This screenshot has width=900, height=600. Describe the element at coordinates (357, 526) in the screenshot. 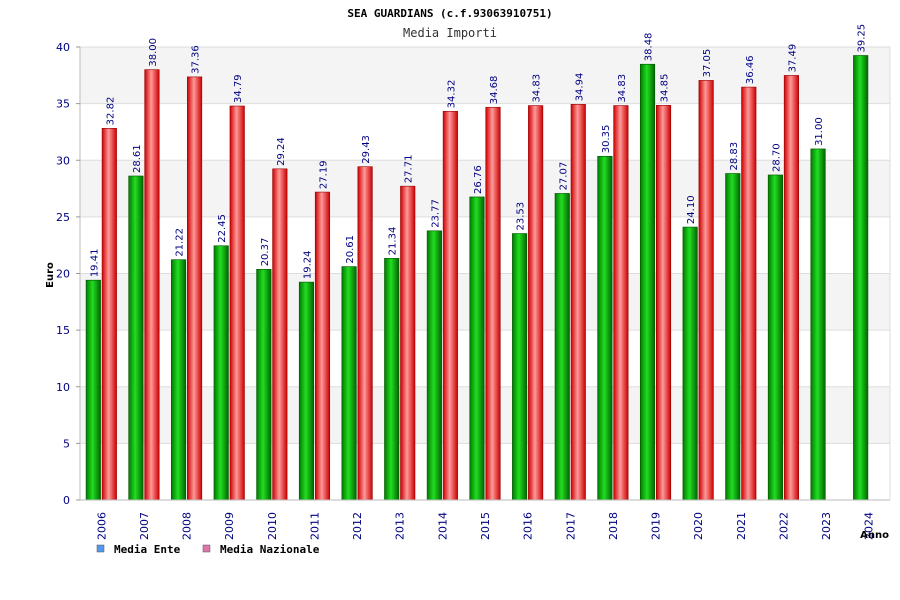

I see `x-tick-label: 2012` at that location.